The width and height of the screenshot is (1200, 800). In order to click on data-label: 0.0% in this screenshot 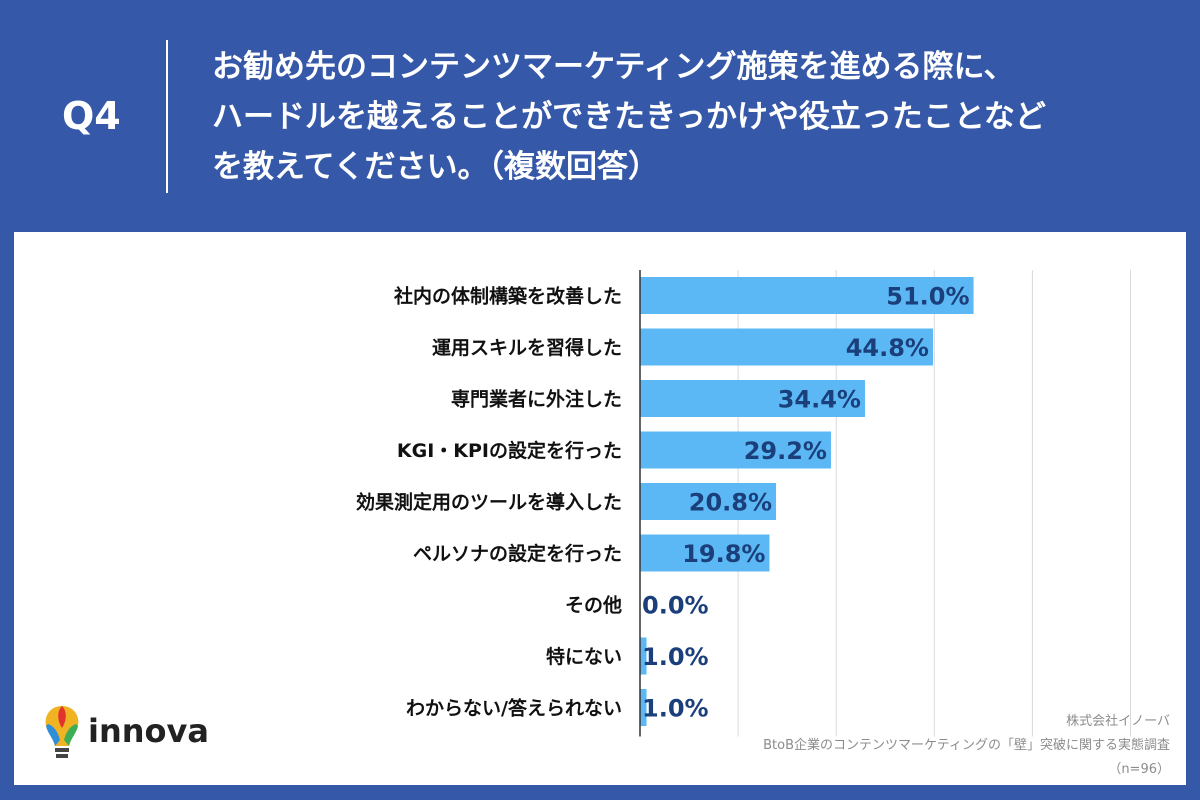, I will do `click(675, 606)`.